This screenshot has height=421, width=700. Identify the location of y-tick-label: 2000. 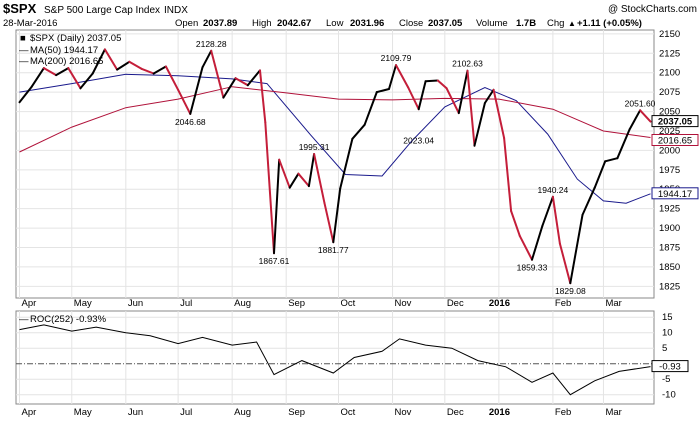
(669, 150).